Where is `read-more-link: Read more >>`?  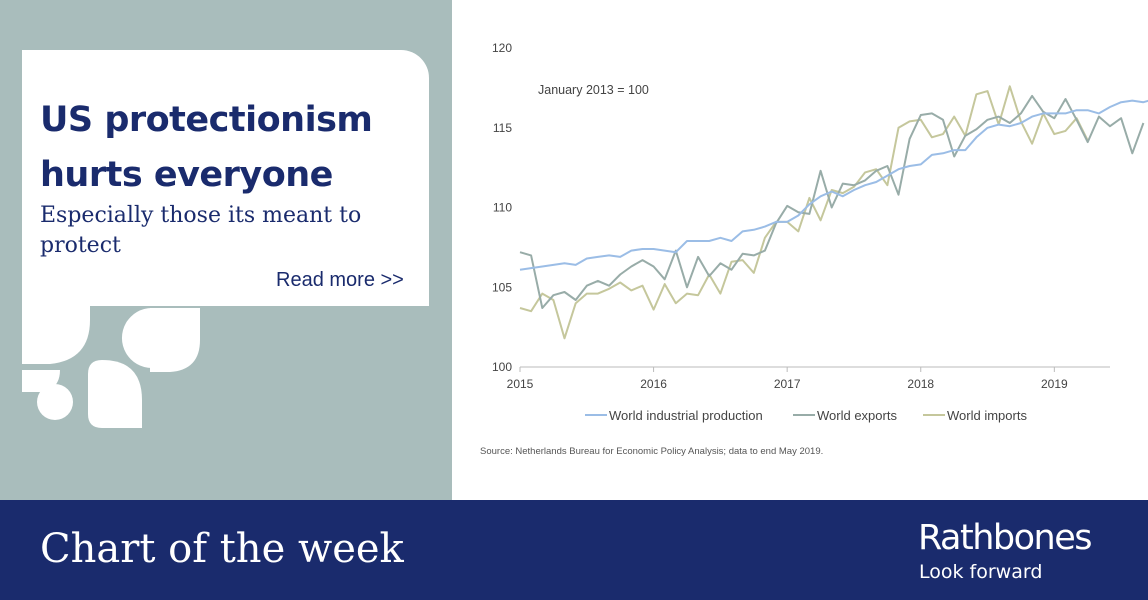
read-more-link: Read more >> is located at coordinates (340, 280).